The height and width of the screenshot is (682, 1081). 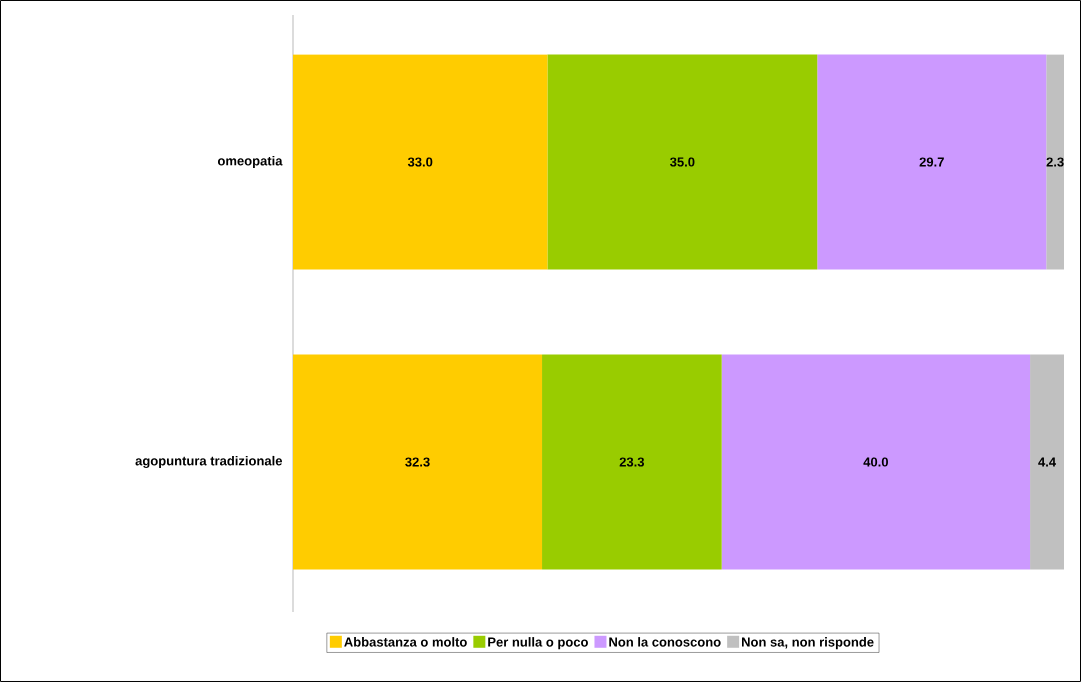 I want to click on legend-label: Non la conoscono, so click(x=665, y=642).